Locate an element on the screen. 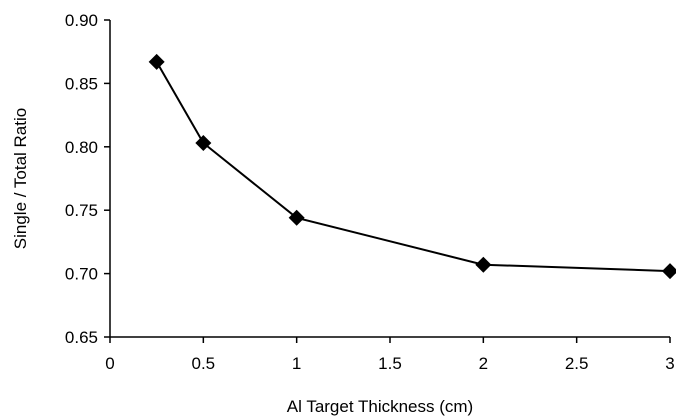  y-tick-label: 0.85 is located at coordinates (81, 83).